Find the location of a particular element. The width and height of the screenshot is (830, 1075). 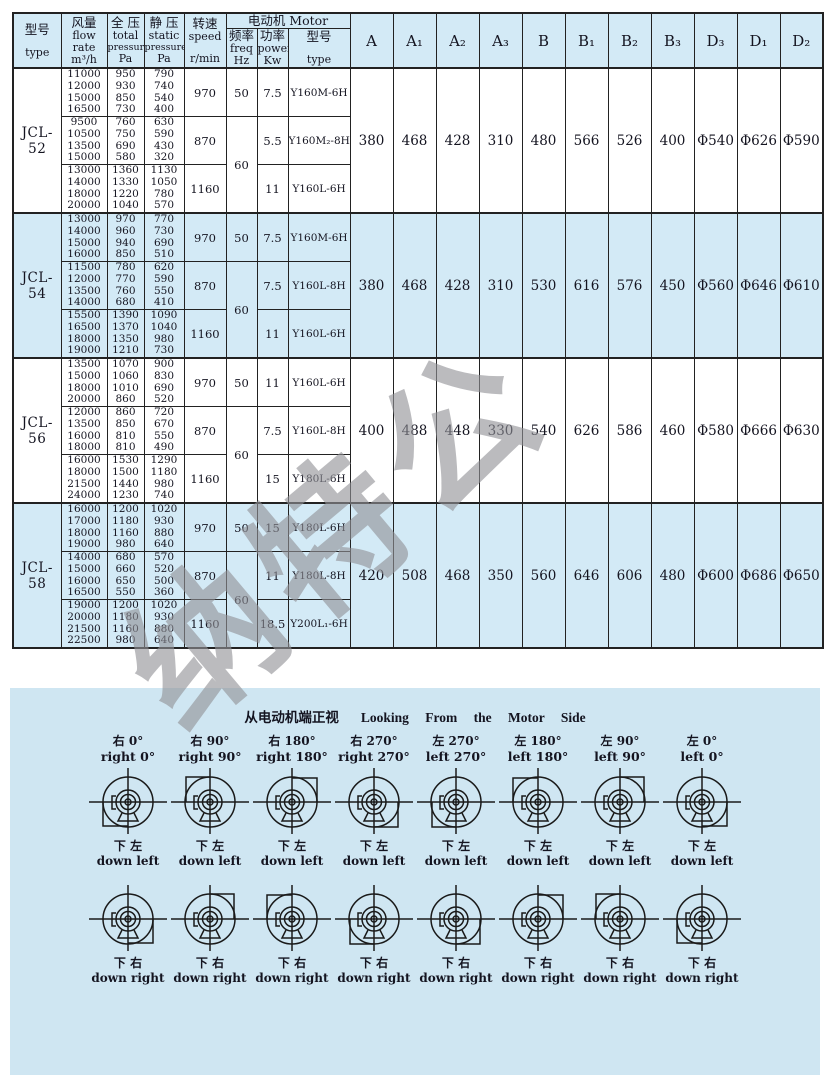

angle-label: 右 0° right 0° is located at coordinates (128, 749).